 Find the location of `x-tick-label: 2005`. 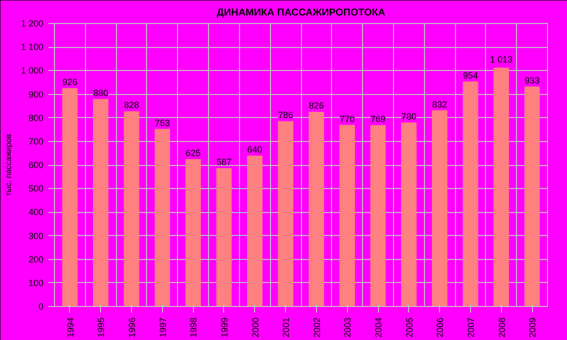

x-tick-label: 2005 is located at coordinates (409, 327).